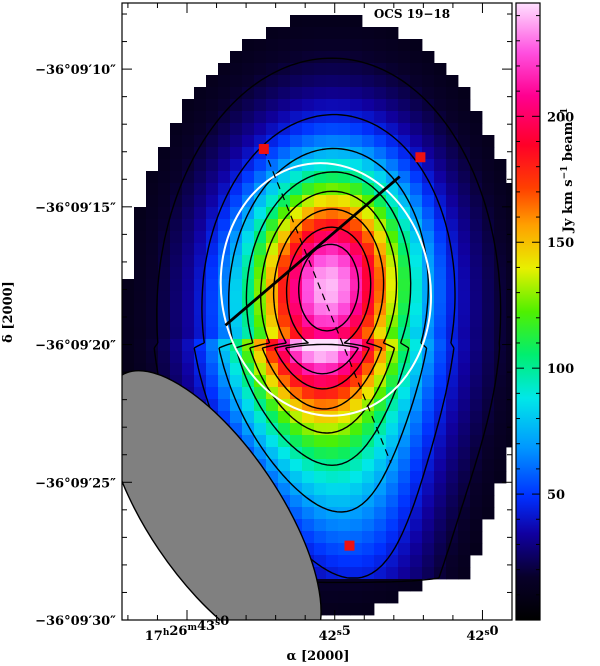 The image size is (600, 666). I want to click on x-tick-label: 17h26m43s0, so click(187, 629).